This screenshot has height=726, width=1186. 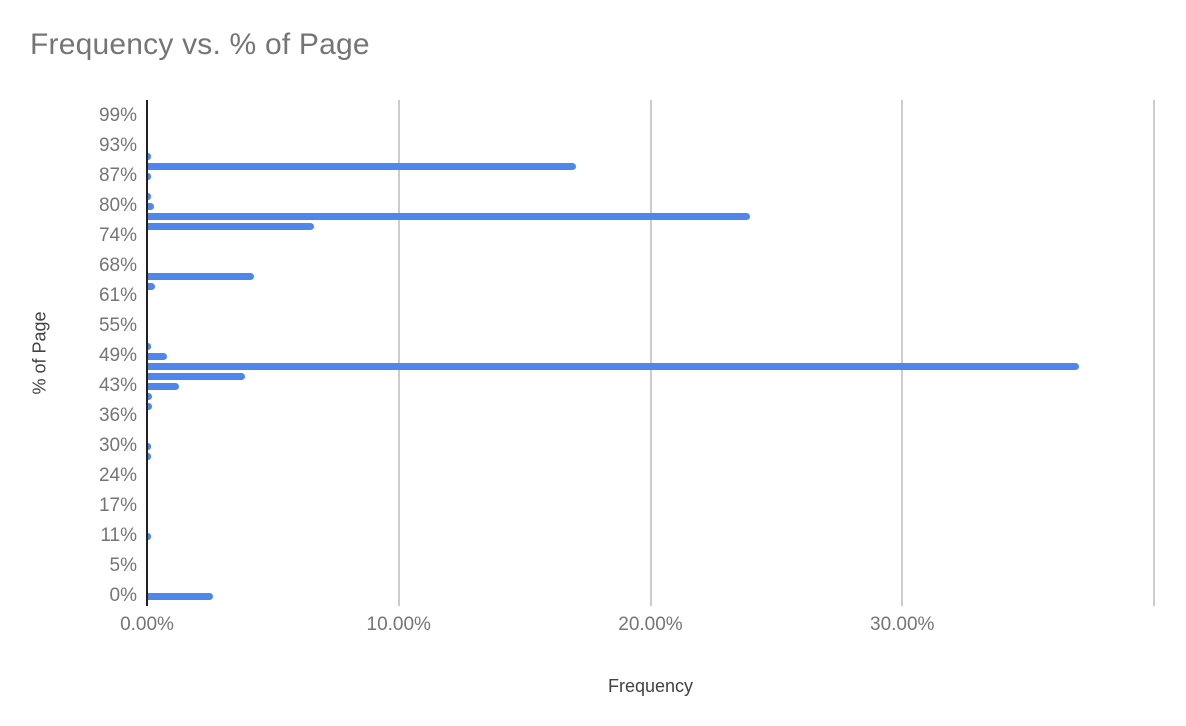 I want to click on y-tick-label: 55%, so click(x=117, y=325).